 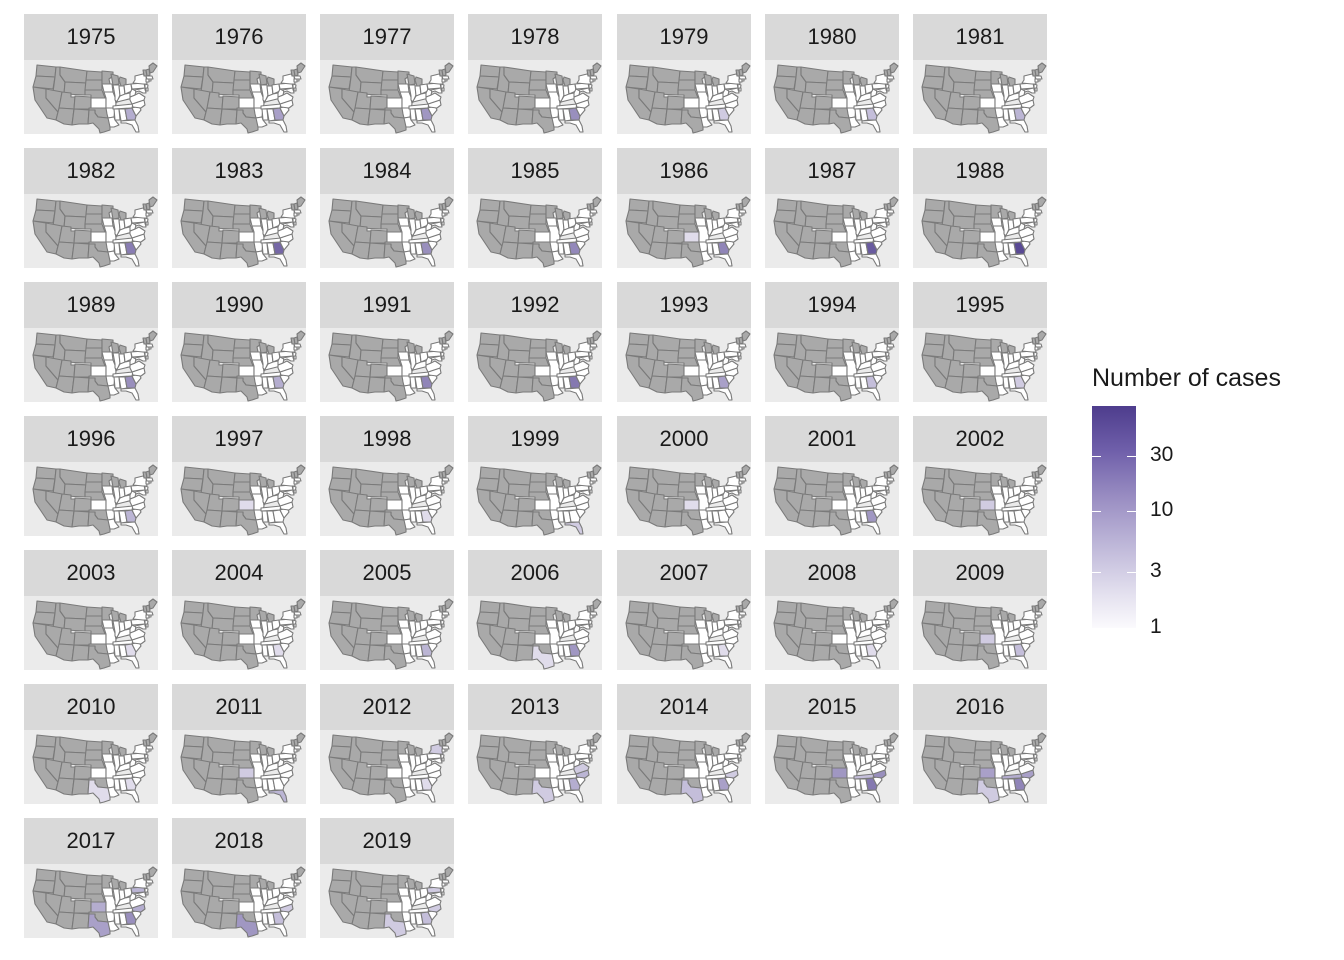 What do you see at coordinates (387, 37) in the screenshot?
I see `facet-strip-label: 1977` at bounding box center [387, 37].